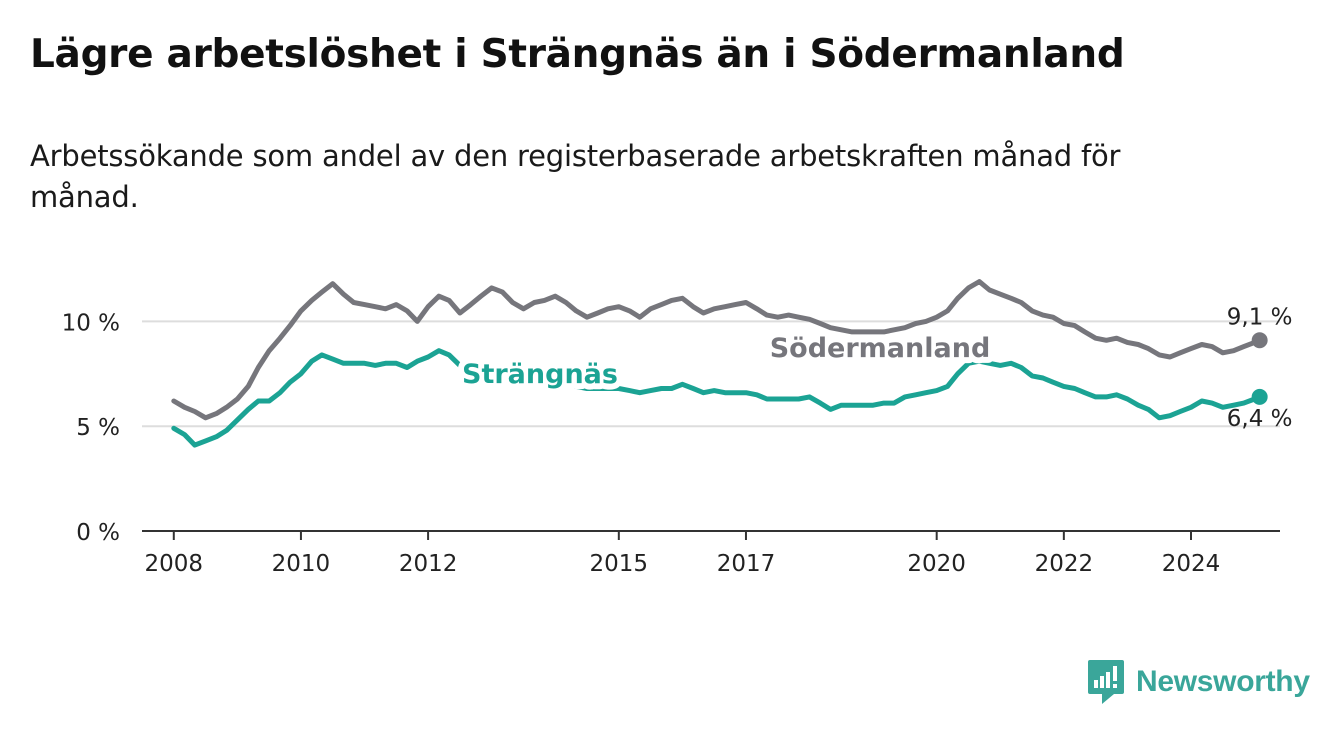  Describe the element at coordinates (1260, 317) in the screenshot. I see `end-value-label-sodermanland: 9,1 %` at that location.